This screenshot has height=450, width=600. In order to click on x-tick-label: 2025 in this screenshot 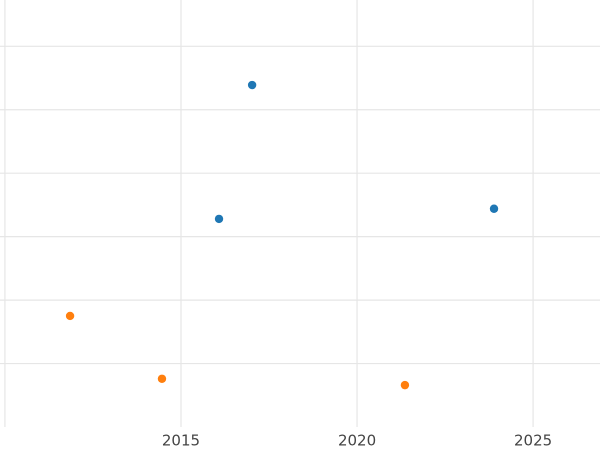, I will do `click(533, 441)`.